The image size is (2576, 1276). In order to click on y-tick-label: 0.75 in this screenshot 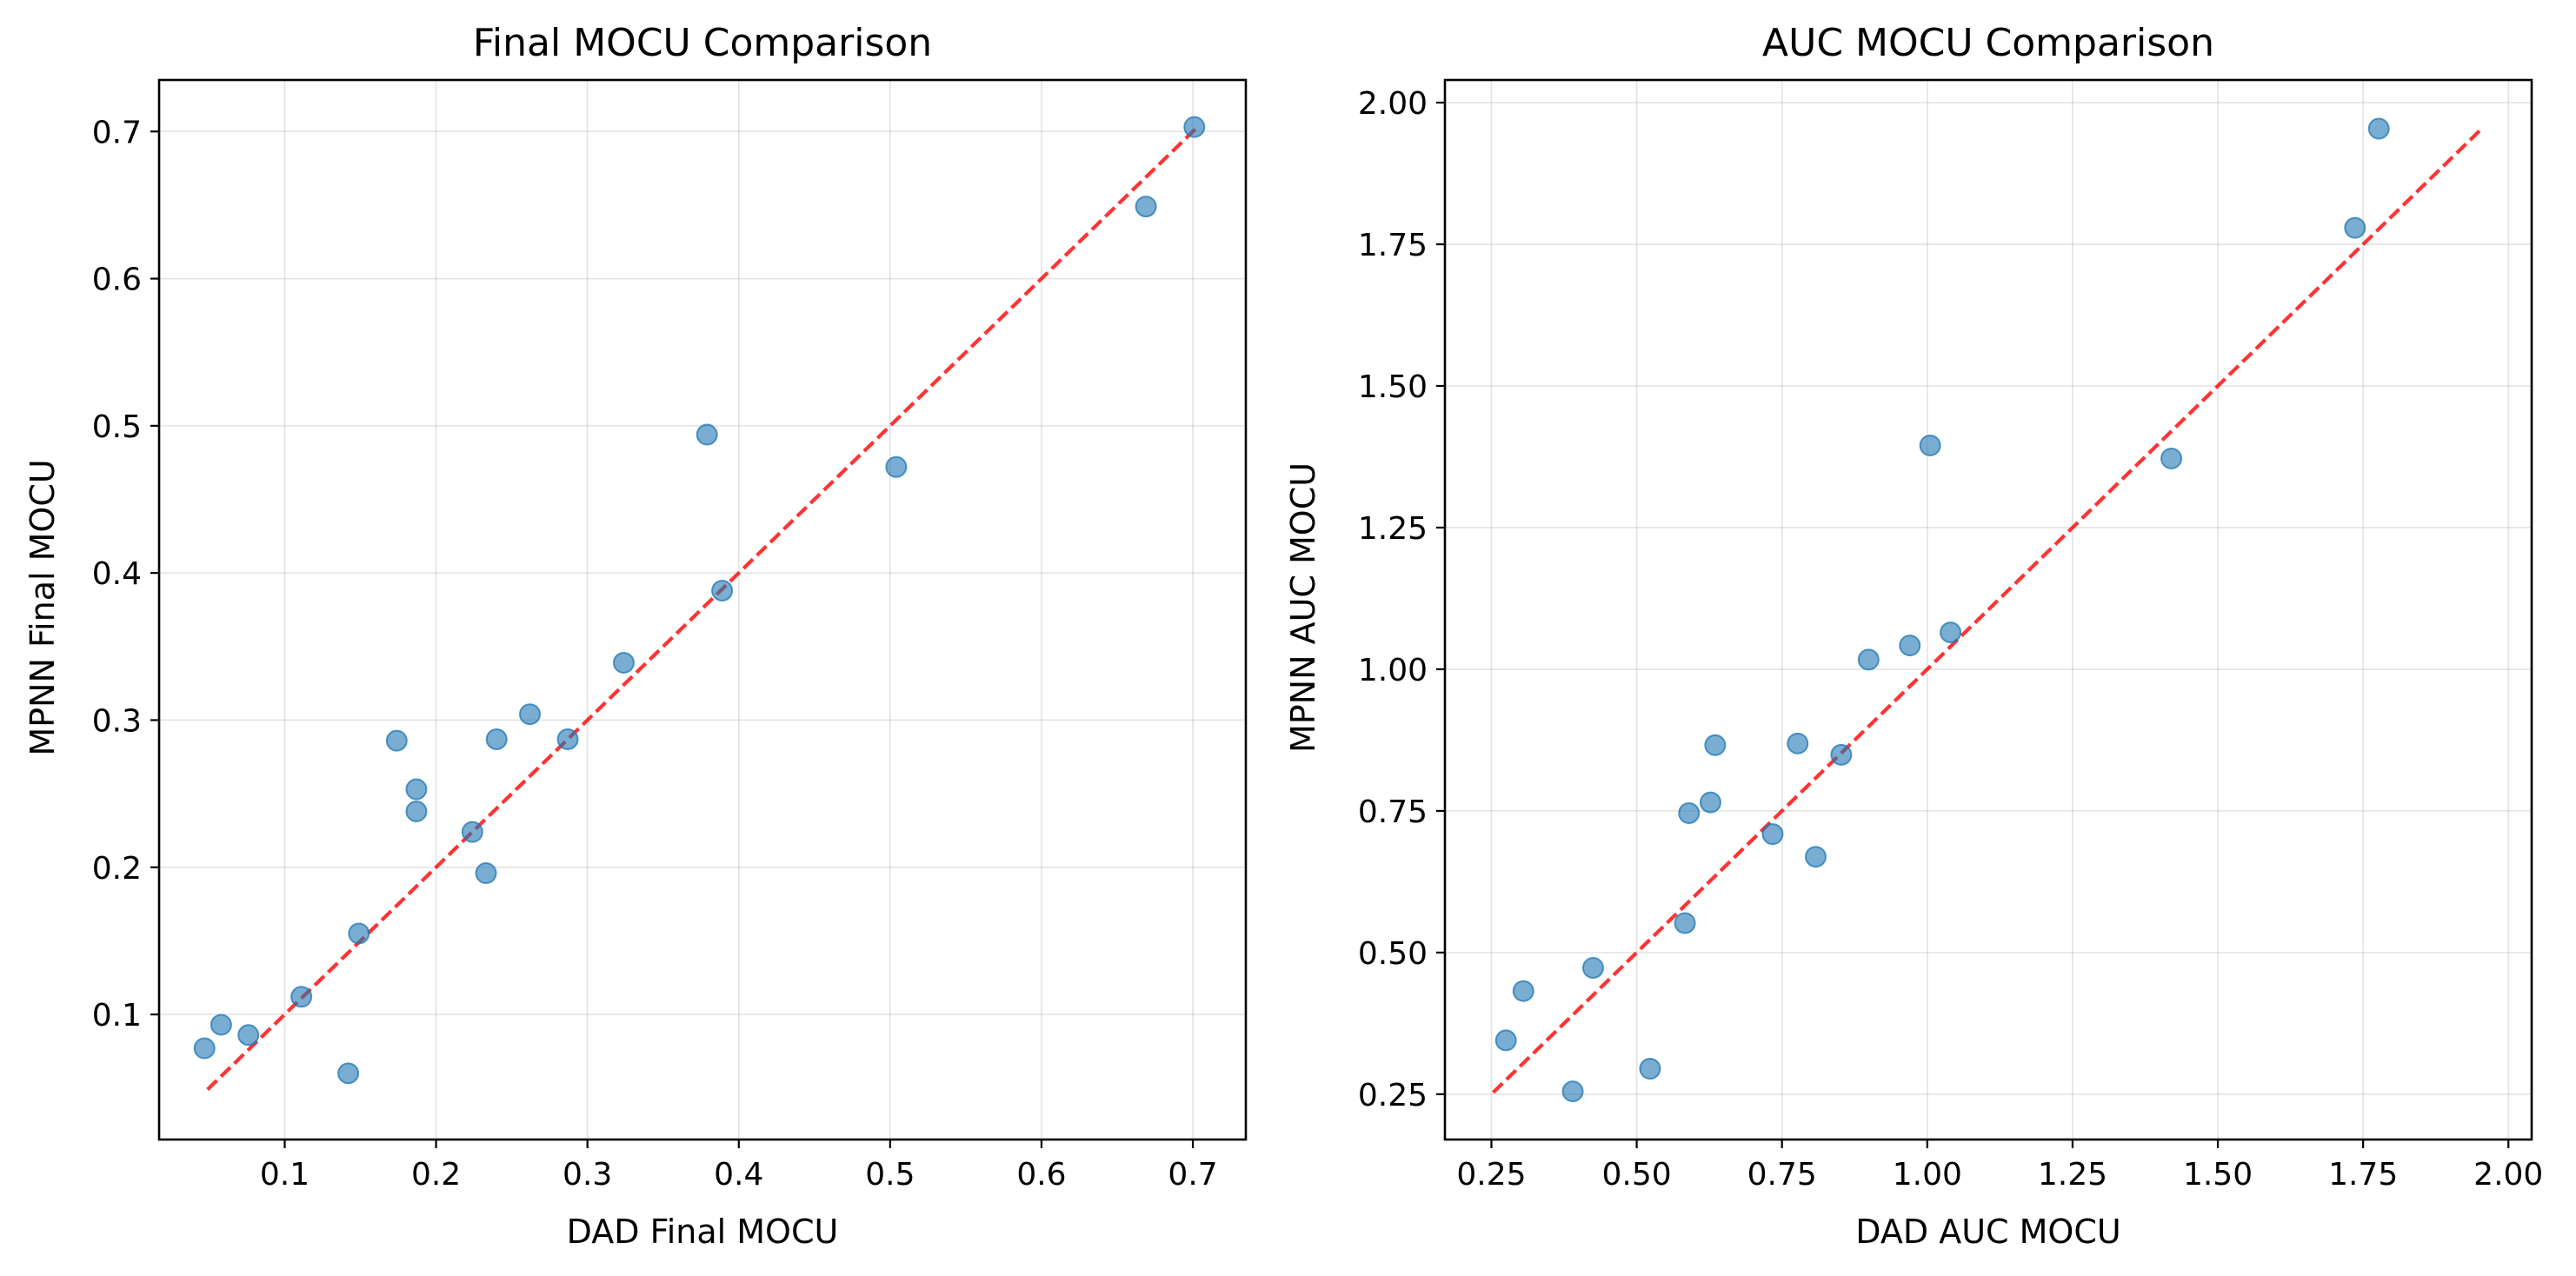, I will do `click(1393, 812)`.